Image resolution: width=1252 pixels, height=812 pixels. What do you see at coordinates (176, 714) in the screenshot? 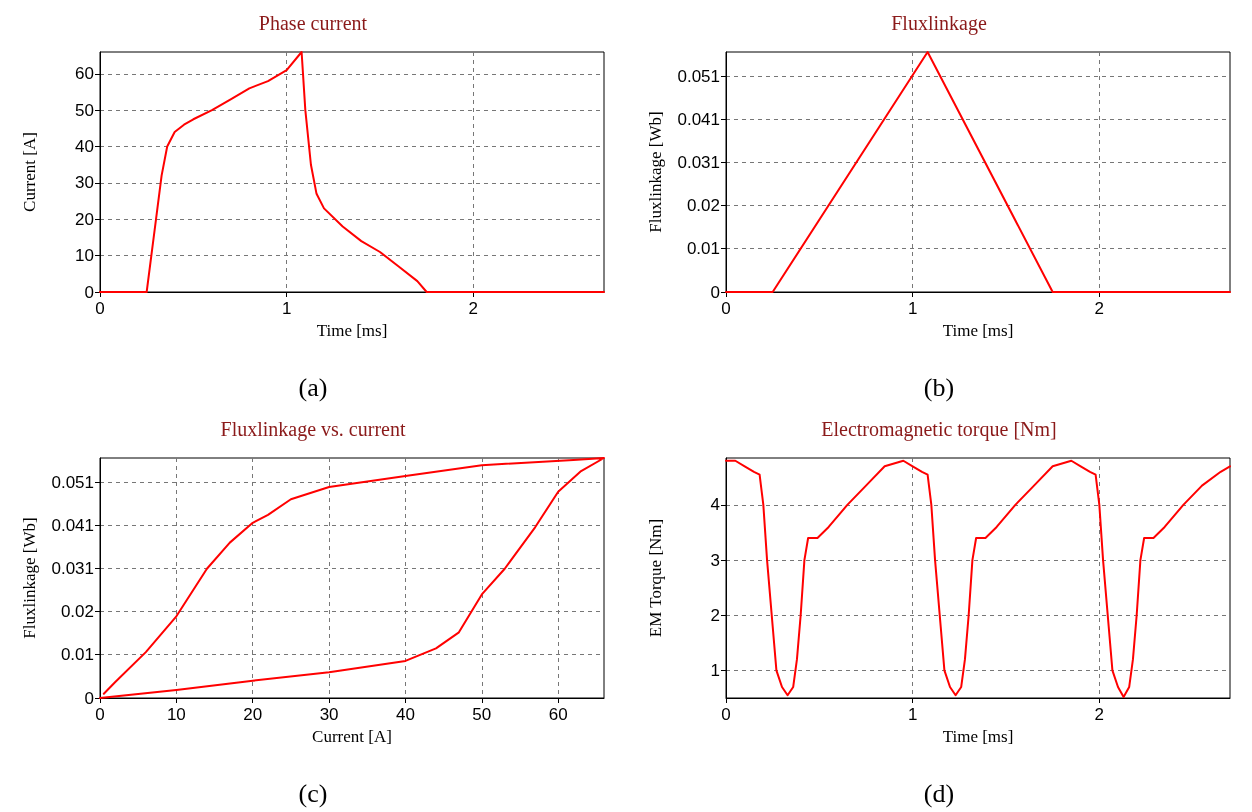
I see `x-tick-label: 10` at bounding box center [176, 714].